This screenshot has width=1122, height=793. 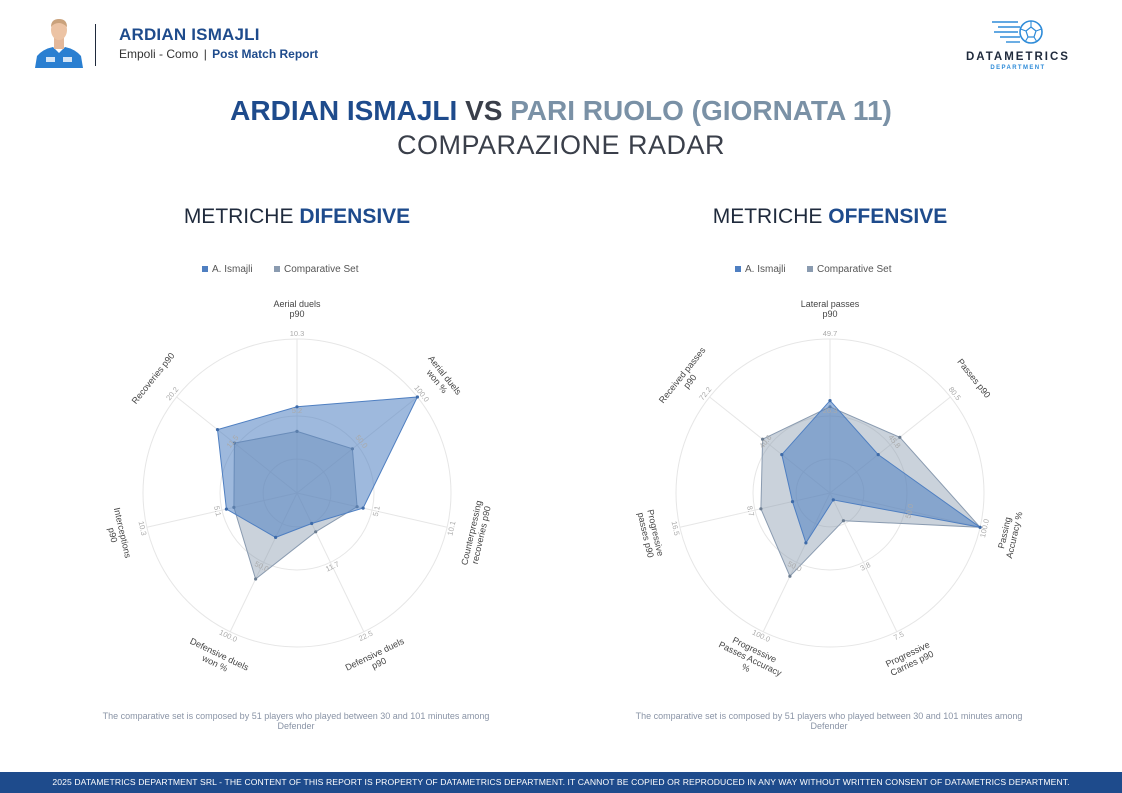 What do you see at coordinates (750, 511) in the screenshot?
I see `tick-label: 8.7` at bounding box center [750, 511].